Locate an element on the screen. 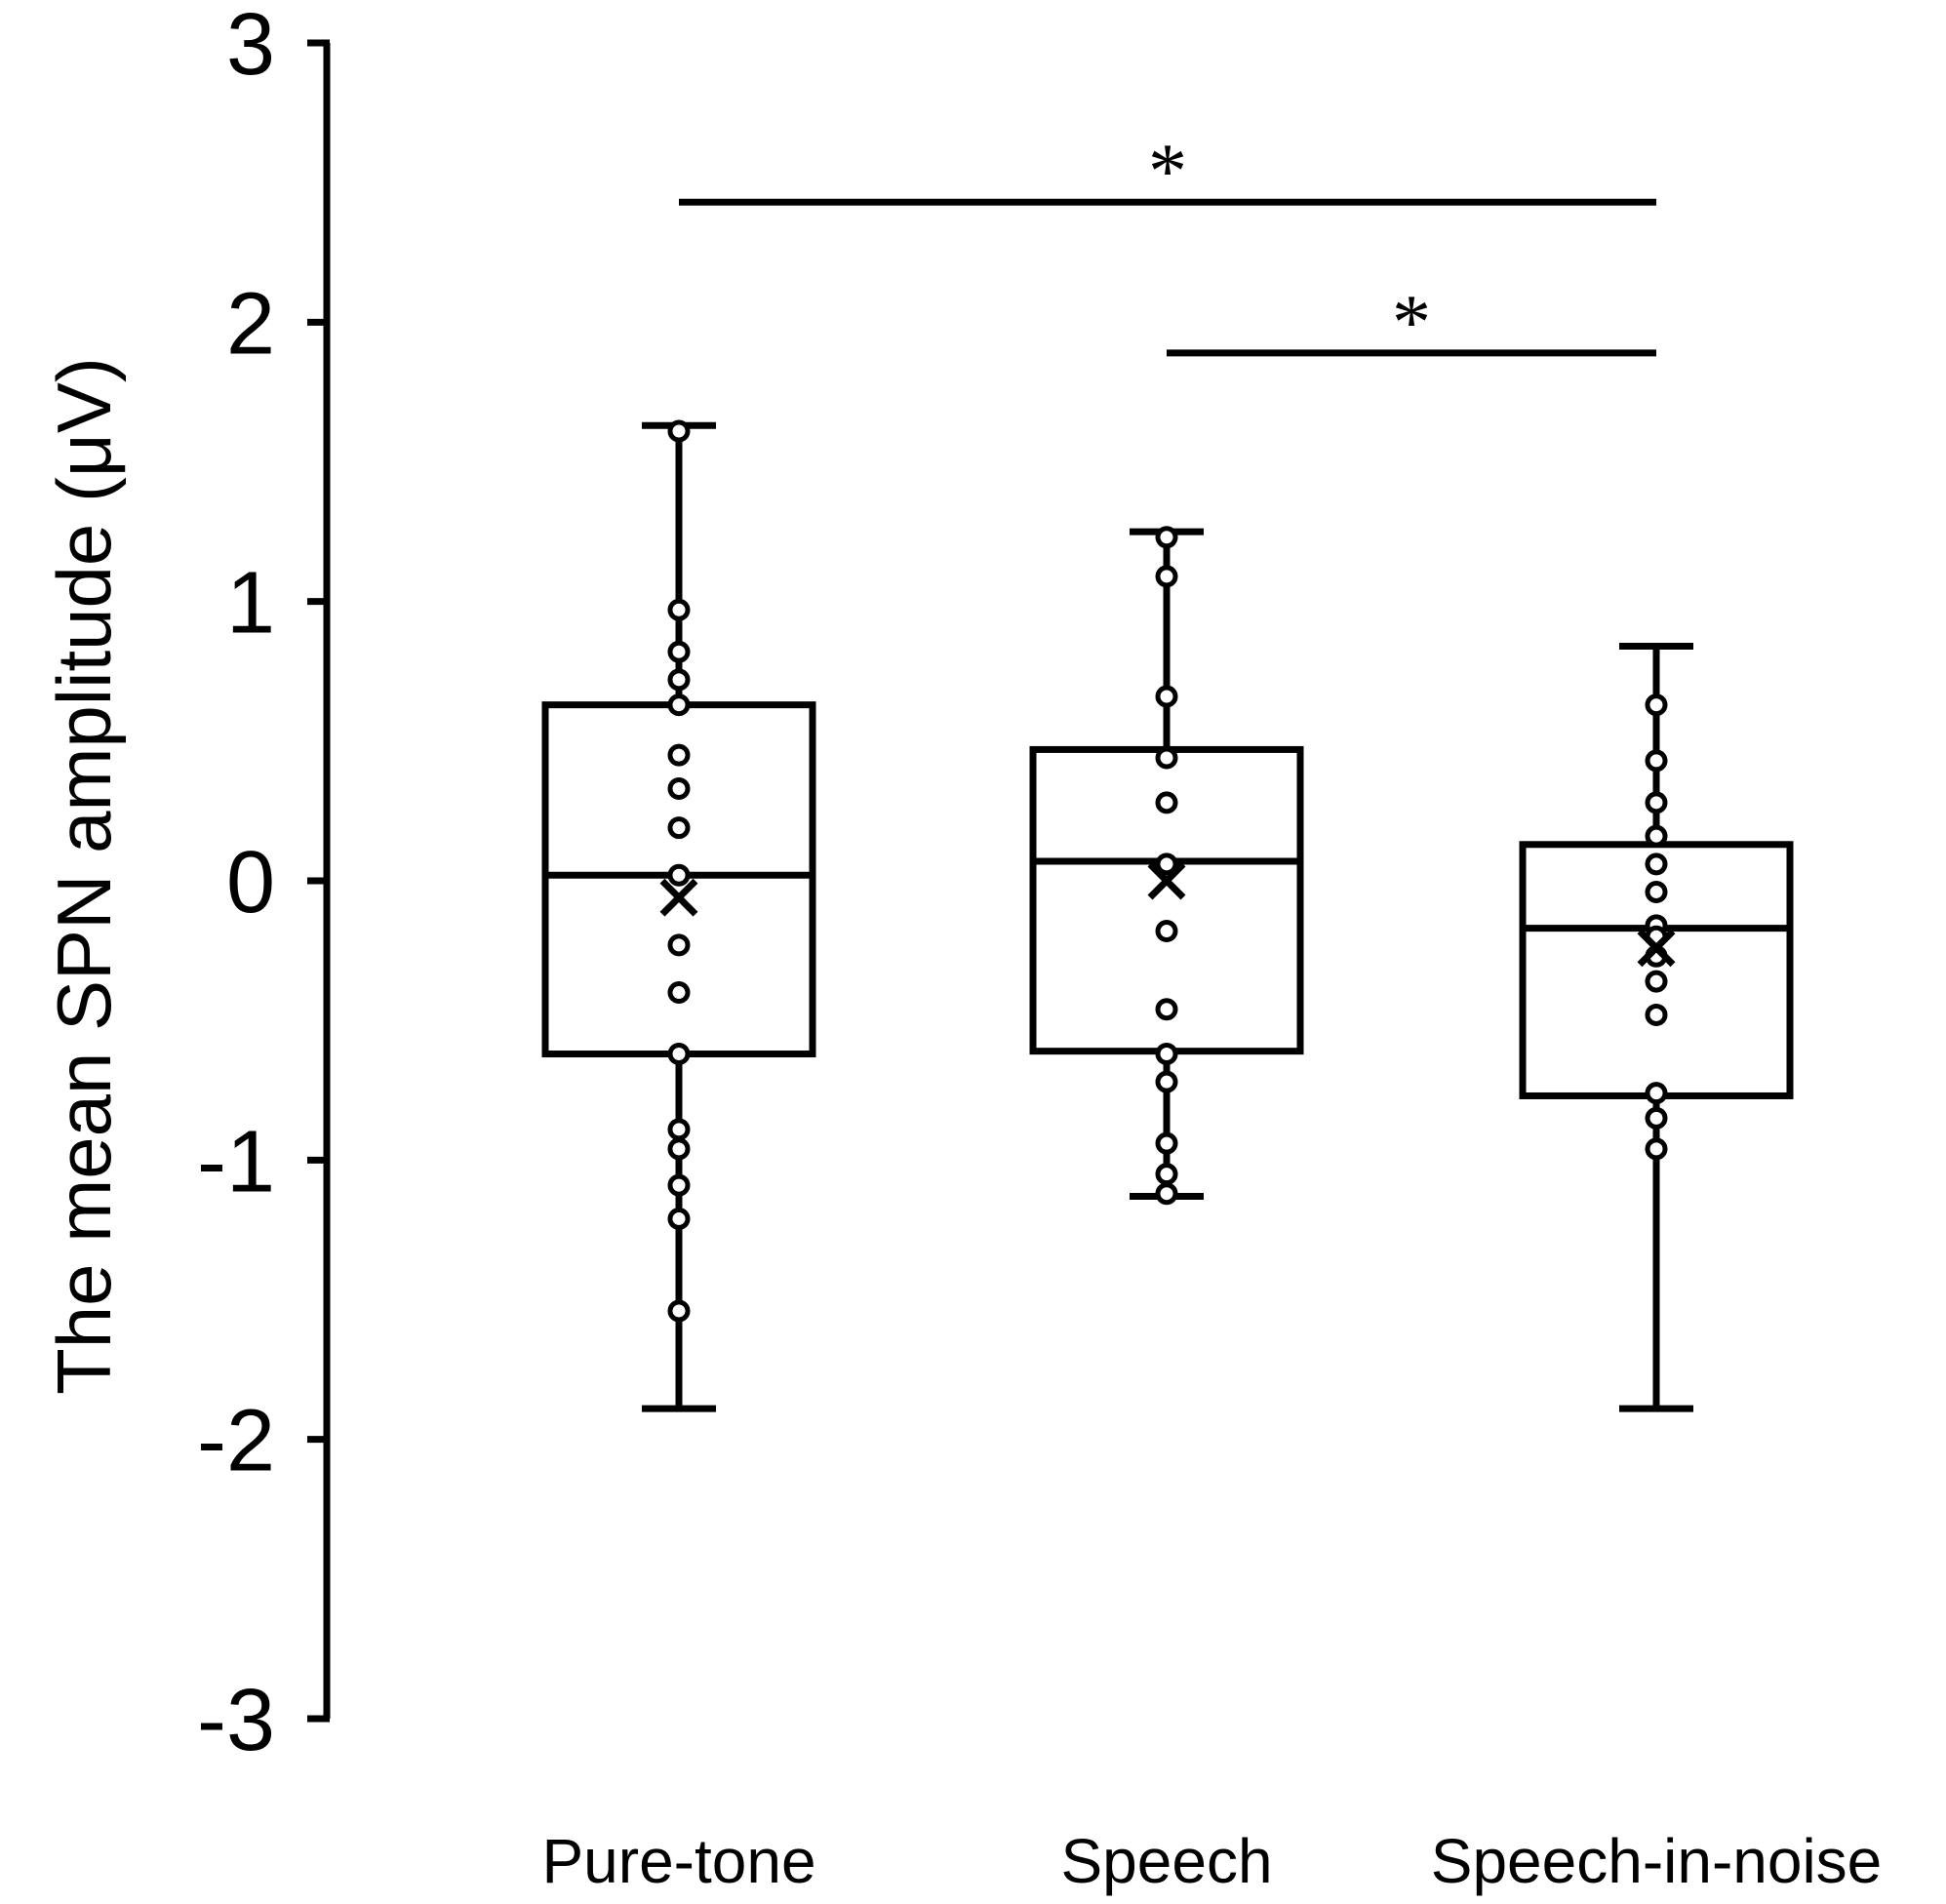 The width and height of the screenshot is (1946, 1904). y-tick-label: 3 is located at coordinates (251, 47).